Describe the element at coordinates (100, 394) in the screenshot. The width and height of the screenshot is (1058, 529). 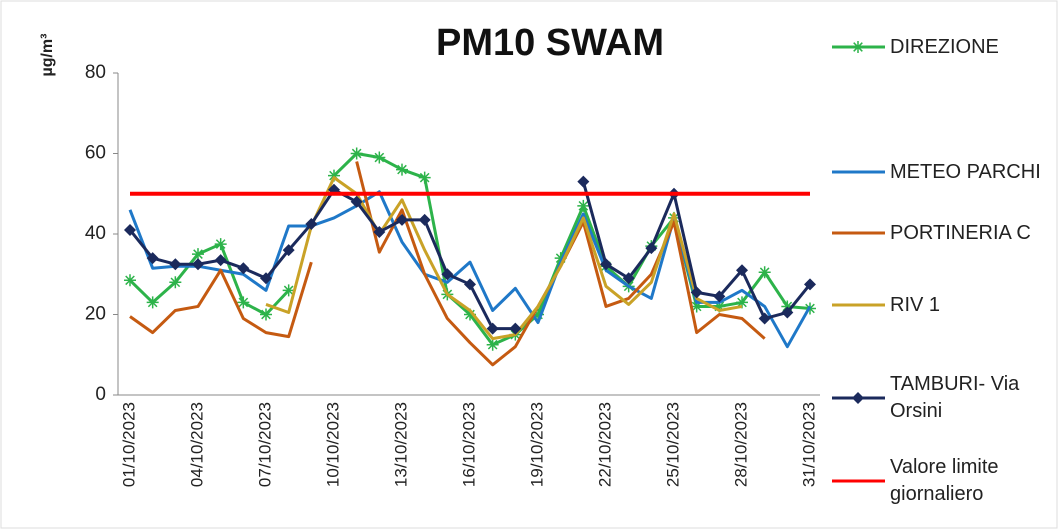
I see `y-tick-label: 0` at that location.